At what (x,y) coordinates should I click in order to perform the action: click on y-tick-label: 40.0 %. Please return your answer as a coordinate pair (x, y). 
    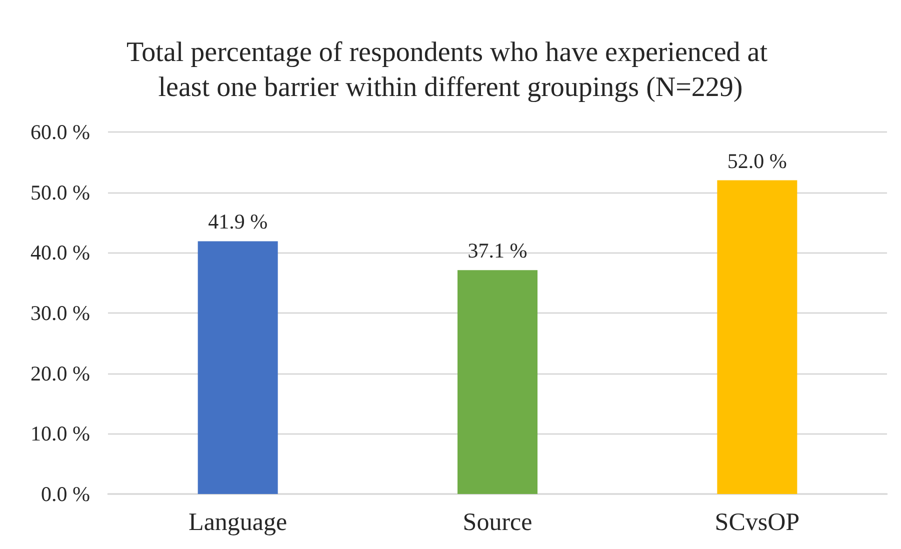
    Looking at the image, I should click on (60, 252).